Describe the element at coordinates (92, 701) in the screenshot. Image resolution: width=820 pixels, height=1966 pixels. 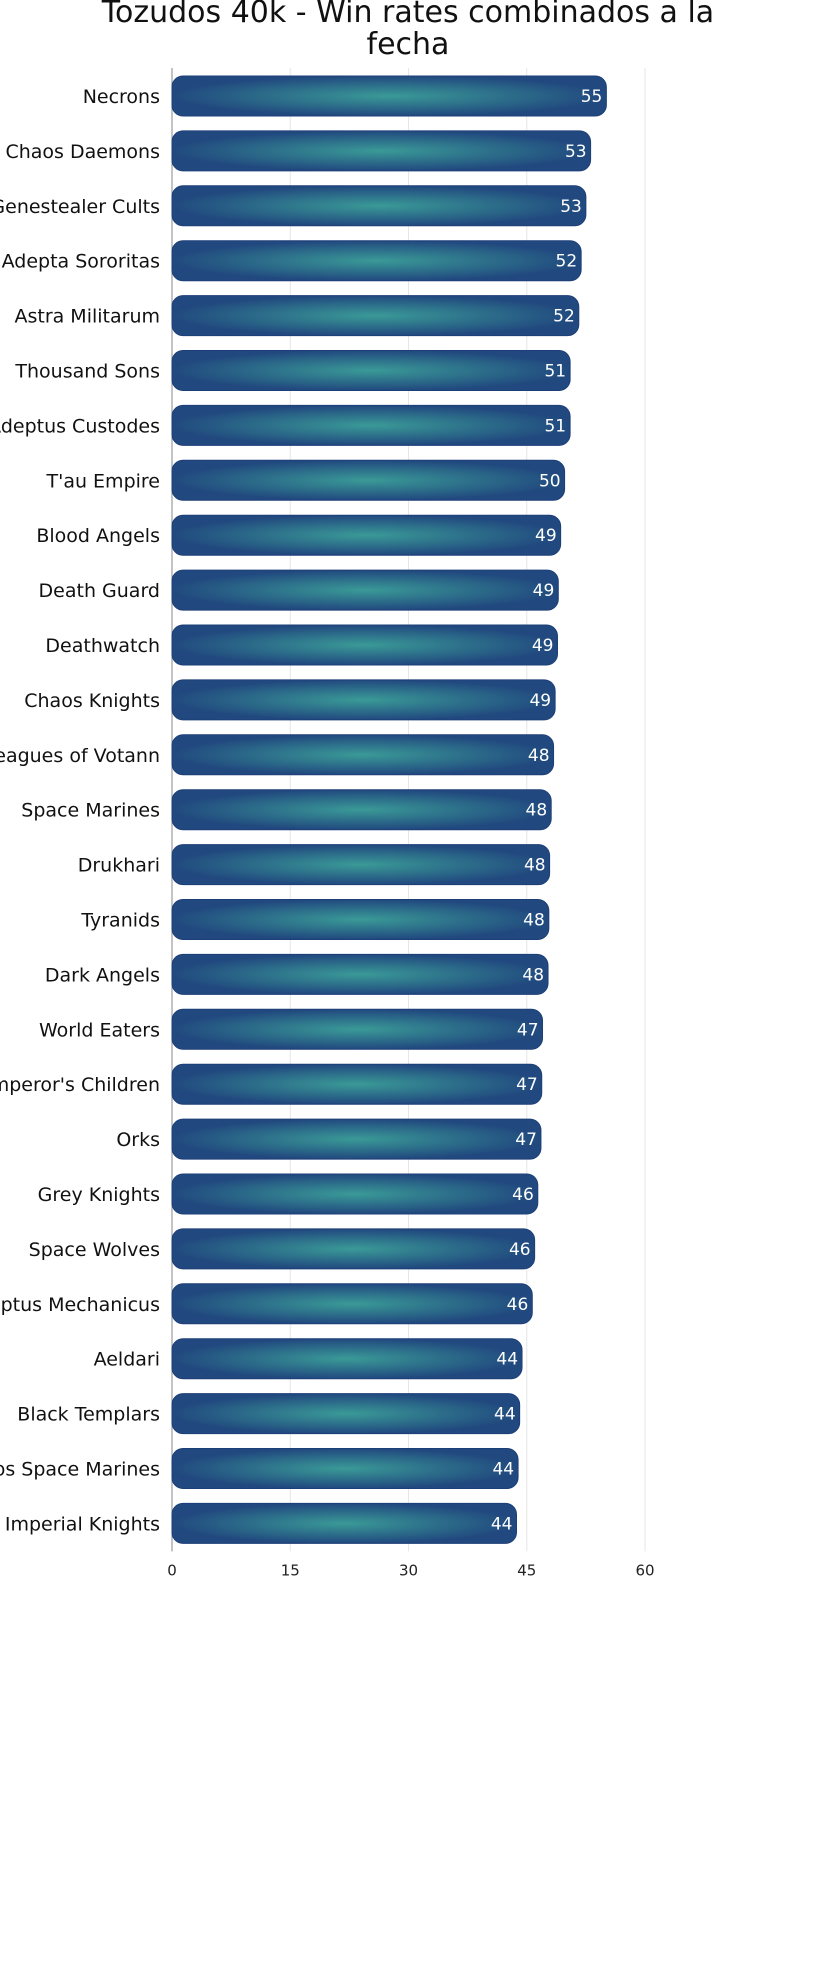
I see `category-label: Chaos Knights` at that location.